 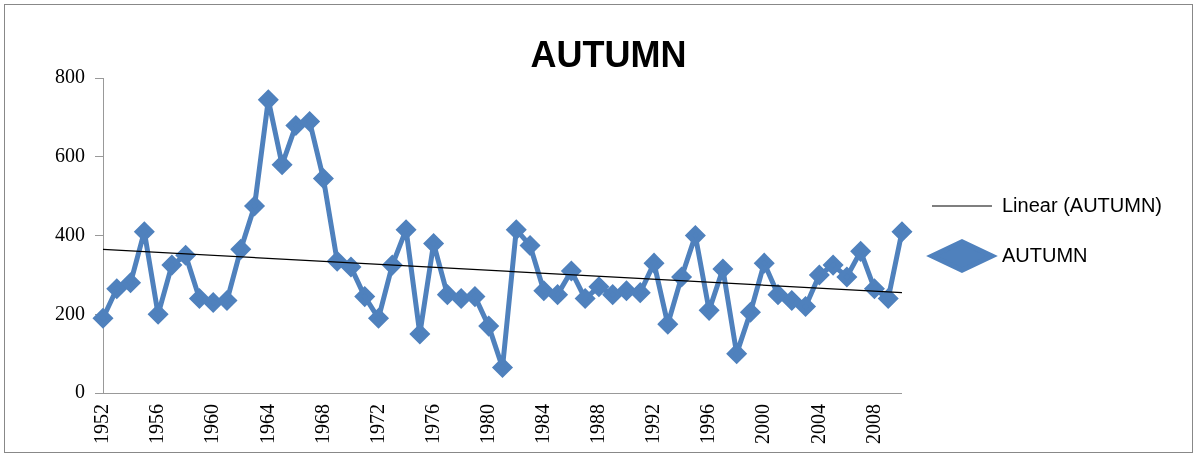 I want to click on y-tick-label: 600, so click(x=70, y=155).